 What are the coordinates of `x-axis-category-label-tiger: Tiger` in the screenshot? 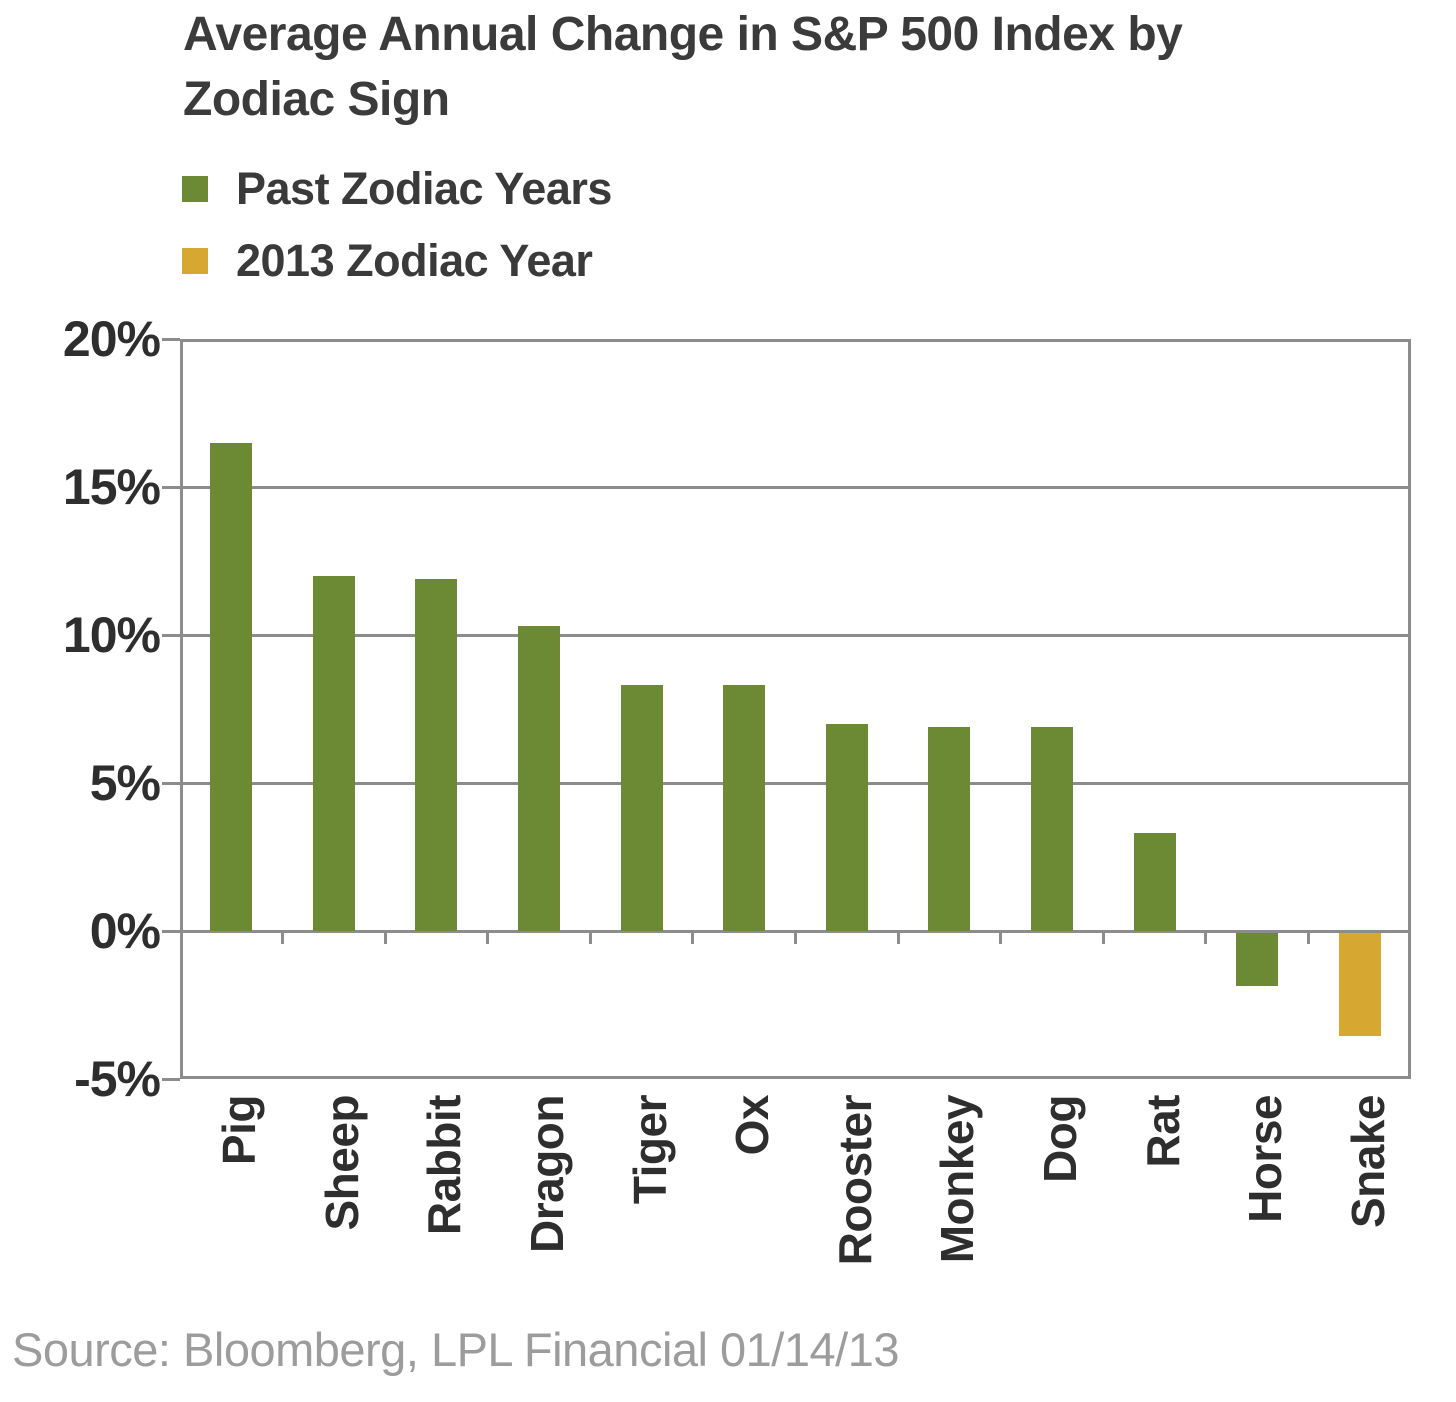 It's located at (649, 1150).